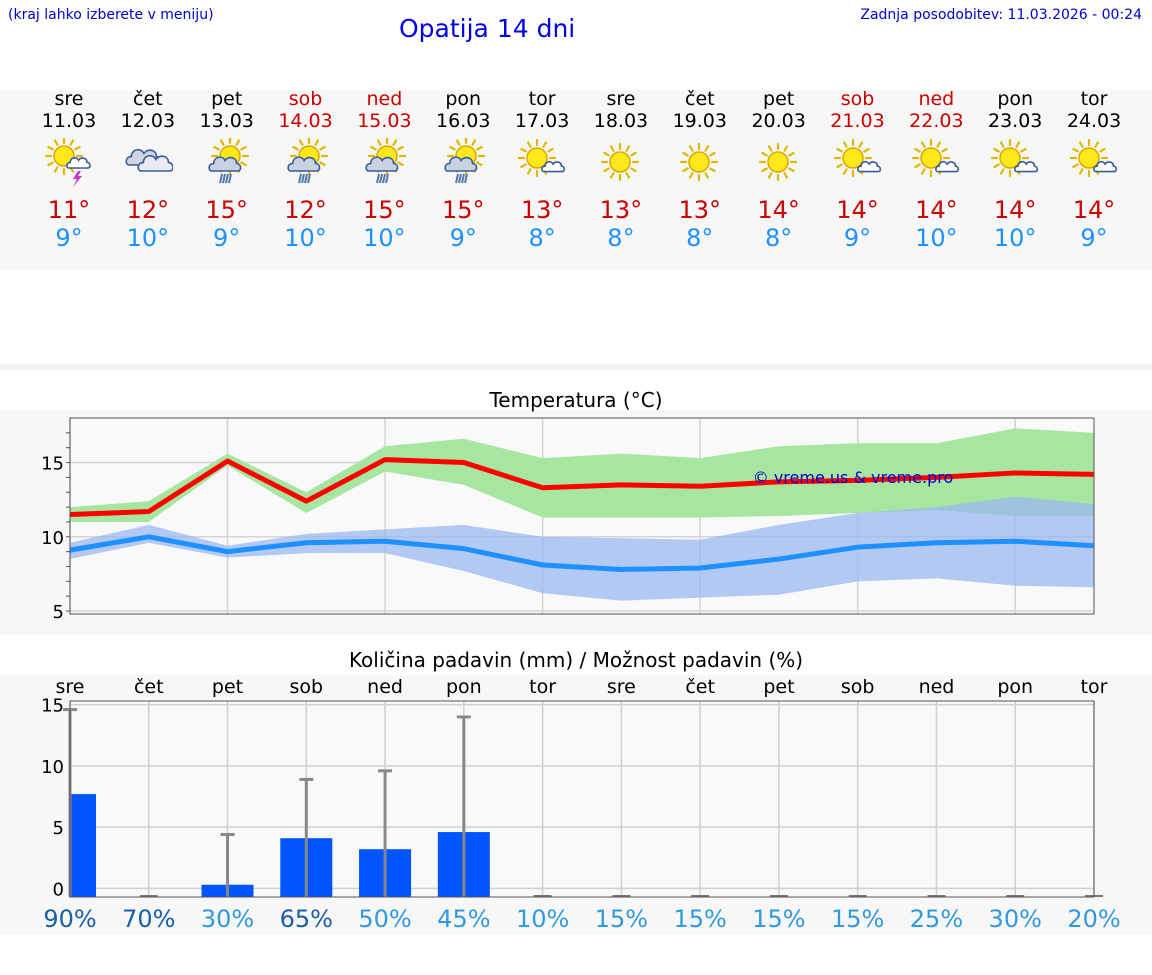 The height and width of the screenshot is (975, 1152). Describe the element at coordinates (857, 919) in the screenshot. I see `precip-probability: 15%` at that location.